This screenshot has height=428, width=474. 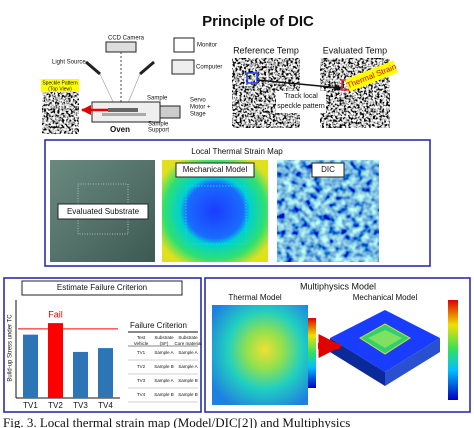 What do you see at coordinates (299, 85) in the screenshot?
I see `arrow` at bounding box center [299, 85].